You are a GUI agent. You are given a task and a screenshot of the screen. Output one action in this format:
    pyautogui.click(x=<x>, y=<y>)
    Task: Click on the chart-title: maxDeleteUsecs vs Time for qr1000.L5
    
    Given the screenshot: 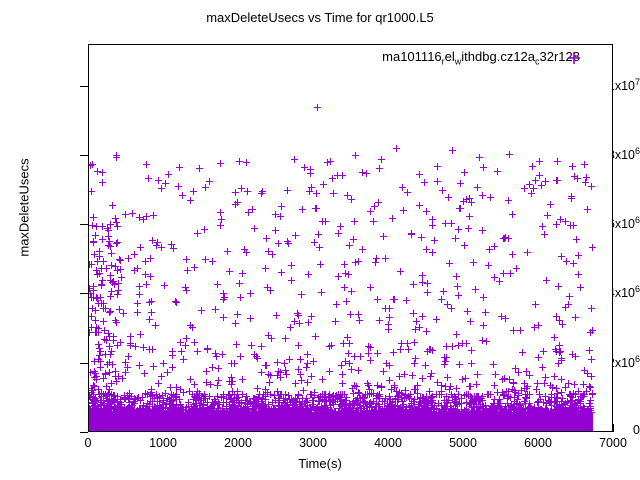 What is the action you would take?
    pyautogui.click(x=320, y=17)
    